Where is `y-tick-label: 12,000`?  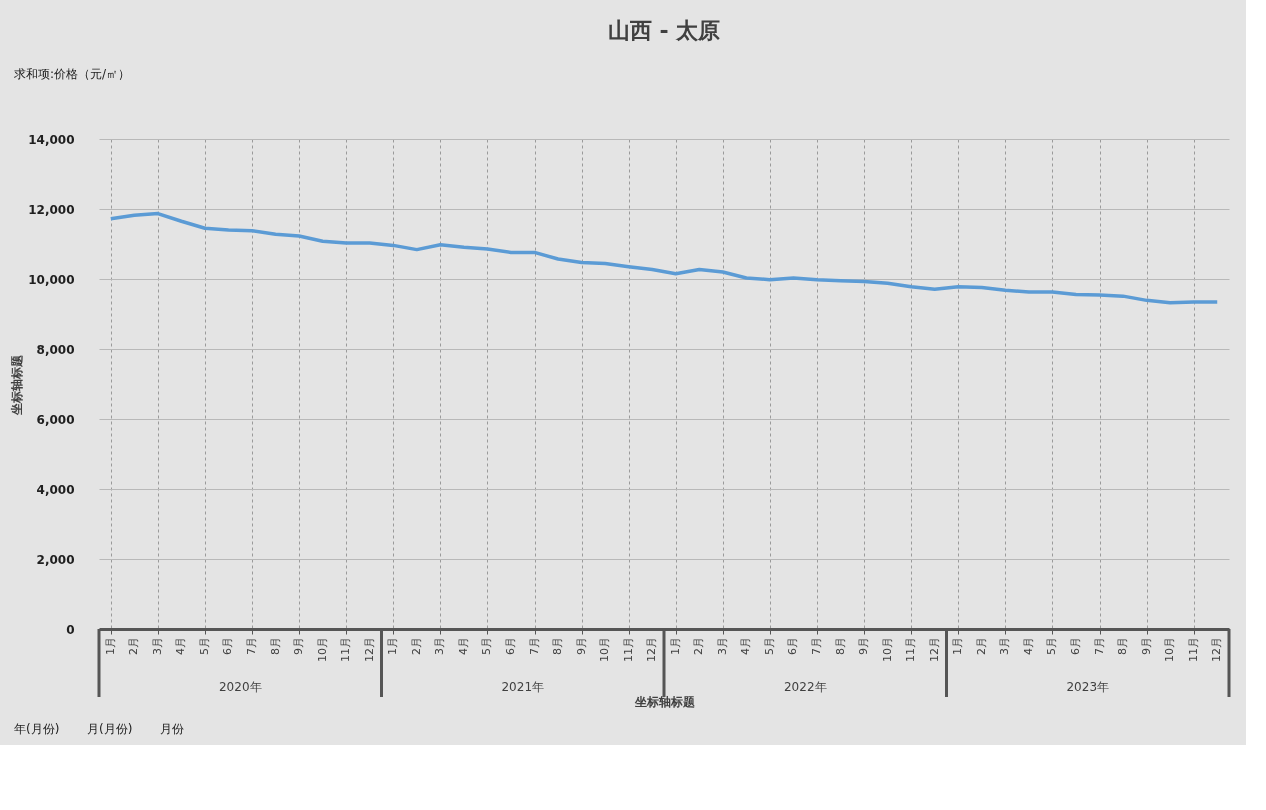 y-tick-label: 12,000 is located at coordinates (51, 209).